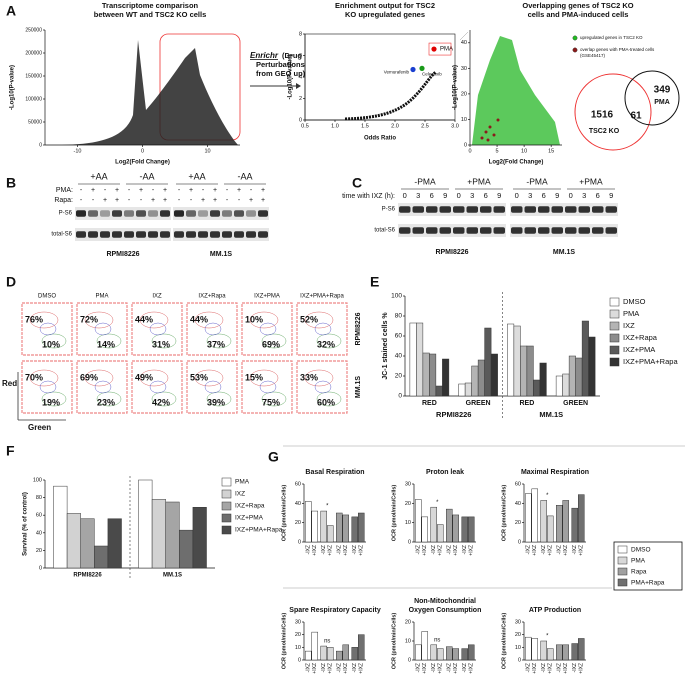  What do you see at coordinates (298, 484) in the screenshot?
I see `y-tick-label: 60` at bounding box center [298, 484].